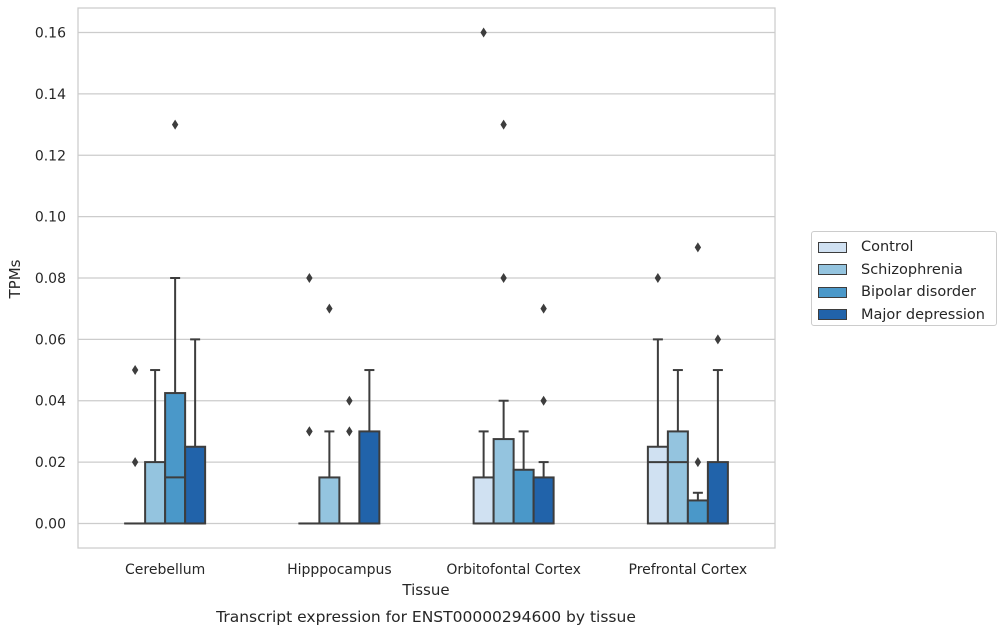  What do you see at coordinates (688, 570) in the screenshot?
I see `x-tick-label: Prefrontal Cortex` at bounding box center [688, 570].